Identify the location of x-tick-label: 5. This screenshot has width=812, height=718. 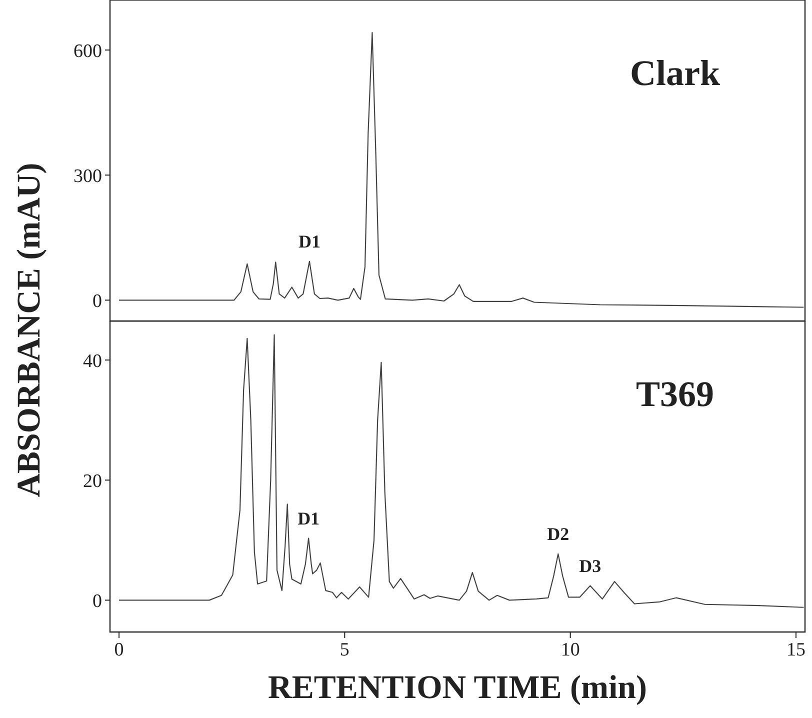
(345, 649).